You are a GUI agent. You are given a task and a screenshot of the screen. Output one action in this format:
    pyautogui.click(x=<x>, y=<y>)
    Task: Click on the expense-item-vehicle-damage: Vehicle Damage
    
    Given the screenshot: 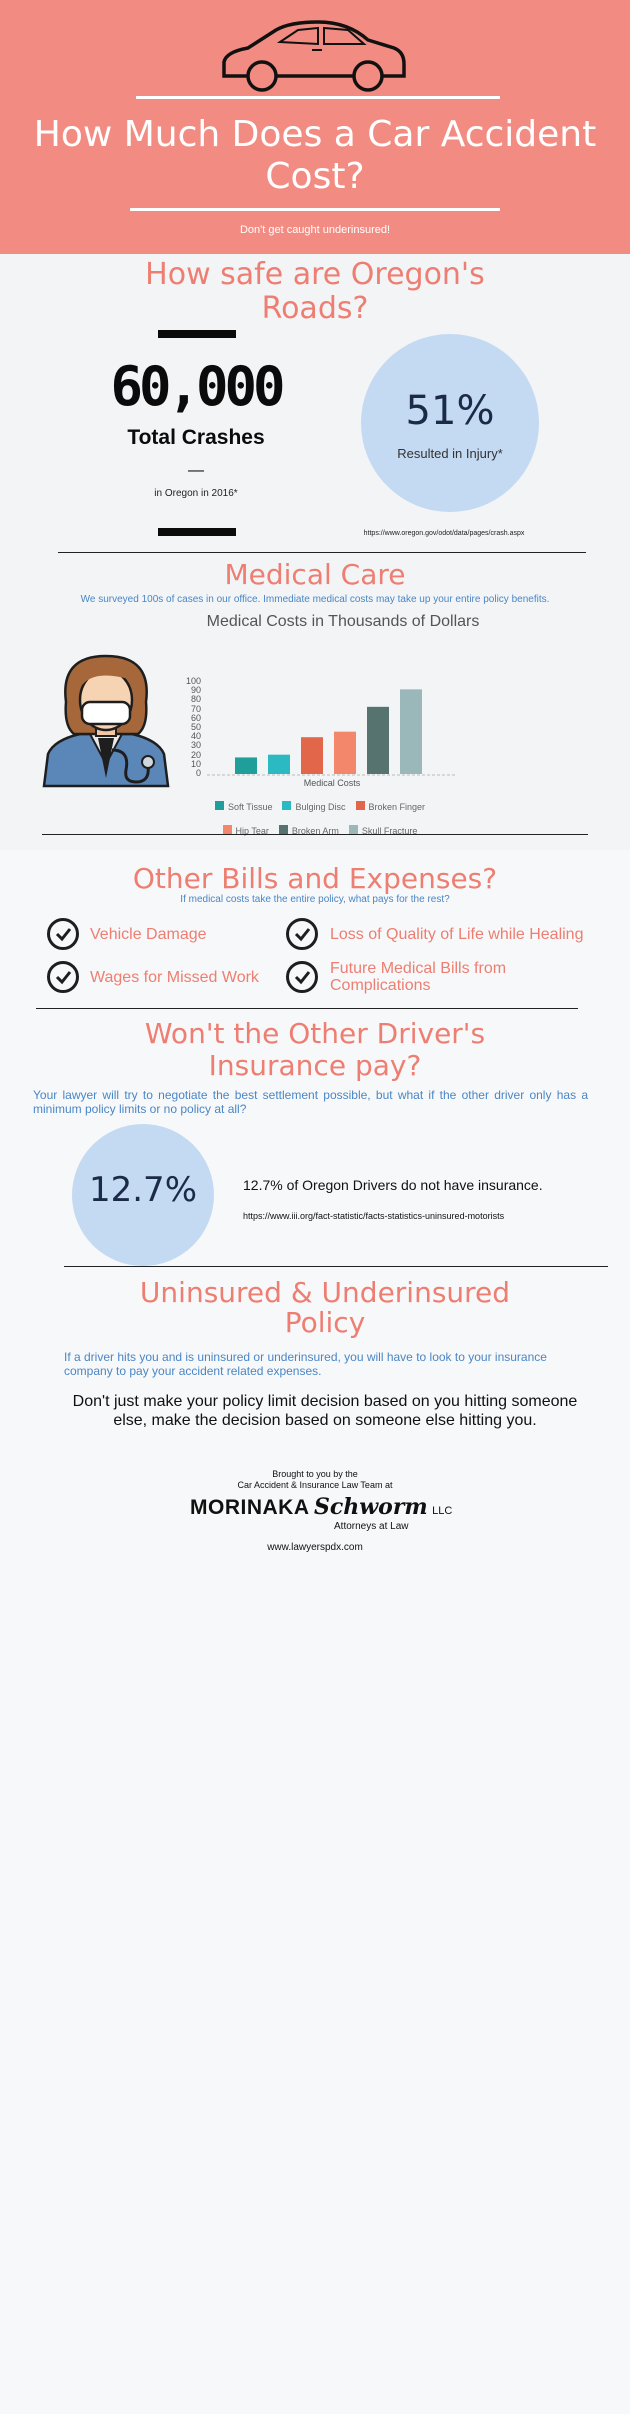 What is the action you would take?
    pyautogui.click(x=148, y=934)
    